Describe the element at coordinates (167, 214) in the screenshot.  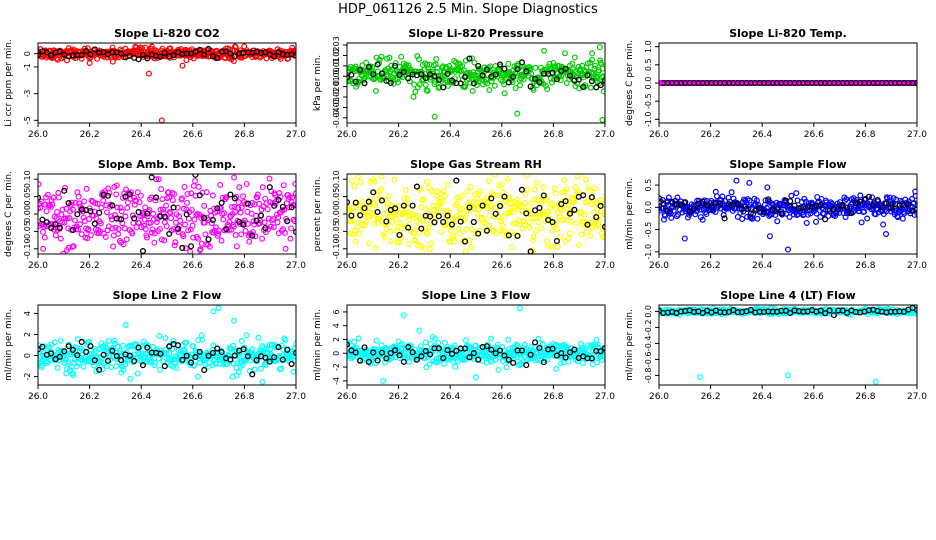
I see `data-points` at that location.